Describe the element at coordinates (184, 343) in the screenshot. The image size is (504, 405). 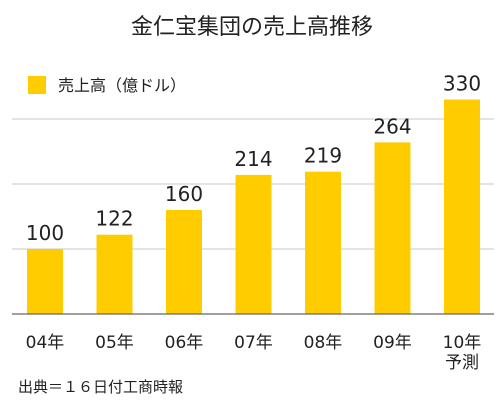
I see `x-tick-label-2: 06年` at that location.